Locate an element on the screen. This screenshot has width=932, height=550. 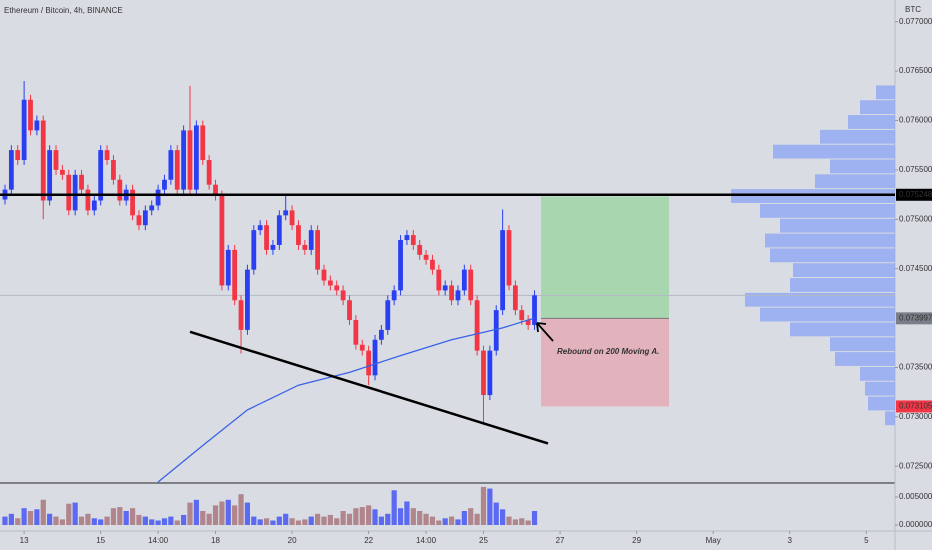
x-tick-label: 14:00 is located at coordinates (158, 540).